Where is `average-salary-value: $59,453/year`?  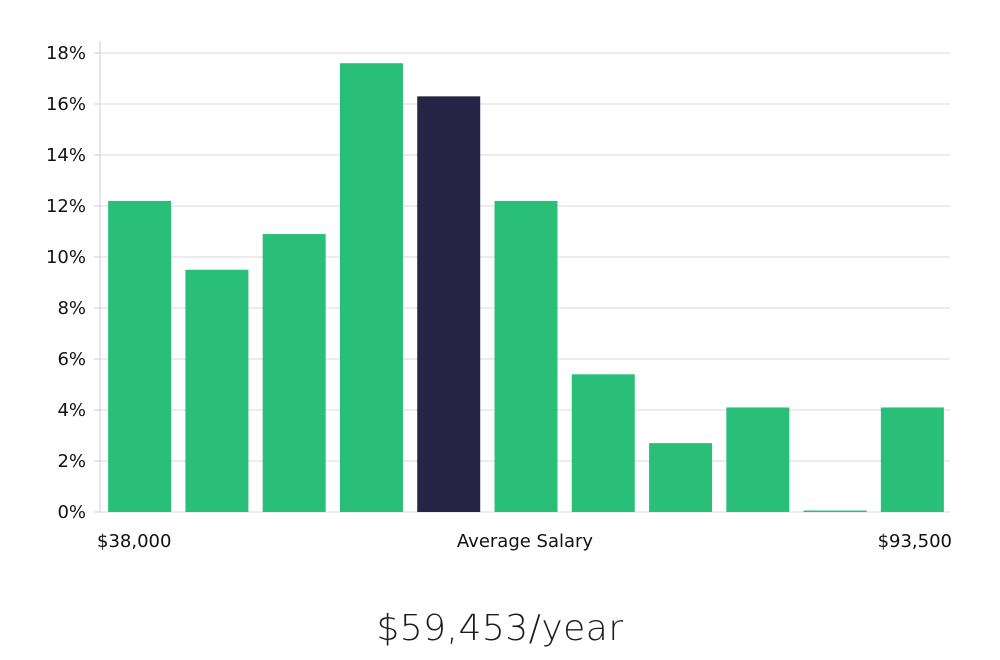 average-salary-value: $59,453/year is located at coordinates (500, 628).